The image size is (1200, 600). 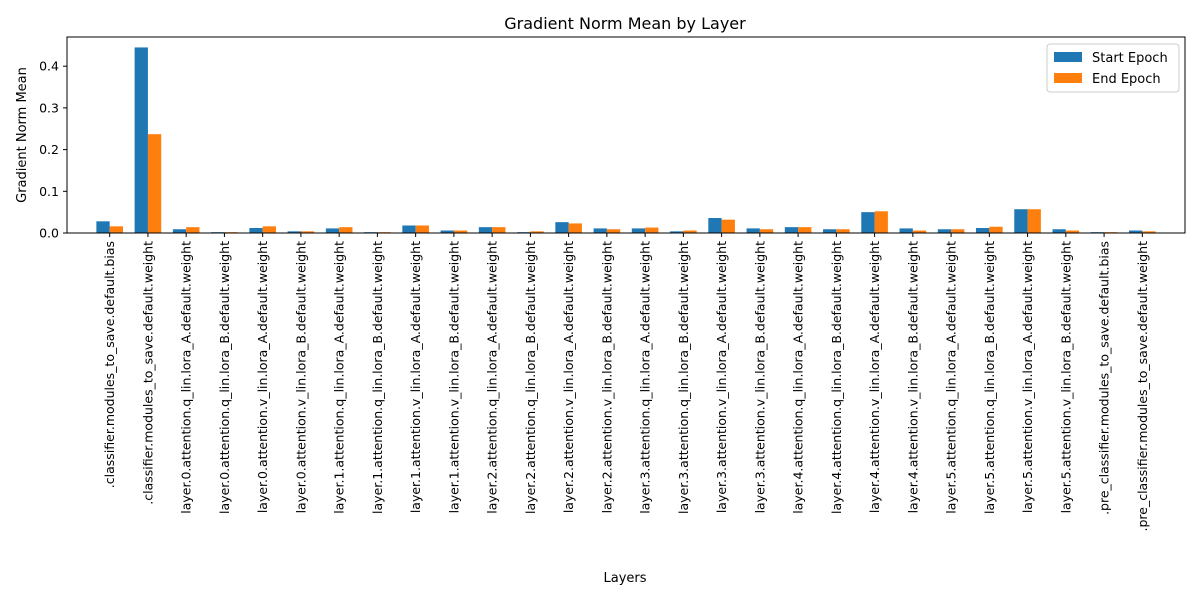 What do you see at coordinates (109, 364) in the screenshot?
I see `x-tick-label-0: .classifier.modules_to_save.default.bias` at bounding box center [109, 364].